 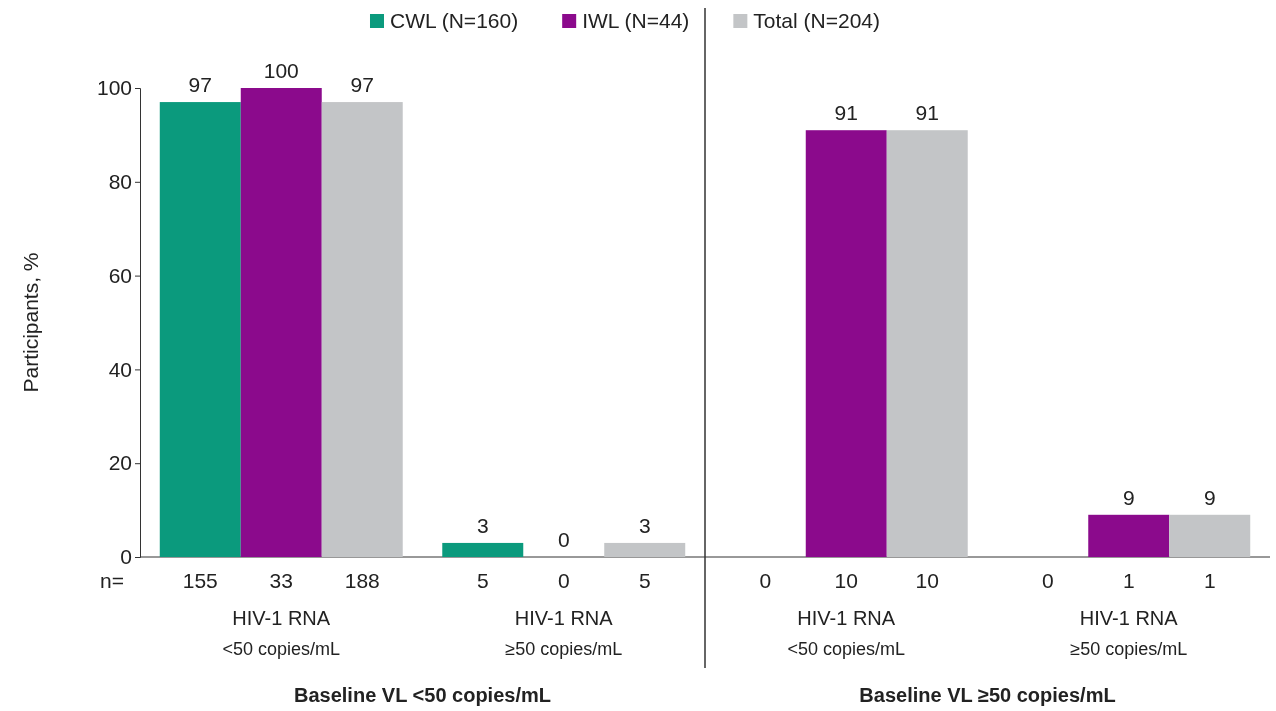 What do you see at coordinates (114, 88) in the screenshot?
I see `y-tick-label: 100` at bounding box center [114, 88].